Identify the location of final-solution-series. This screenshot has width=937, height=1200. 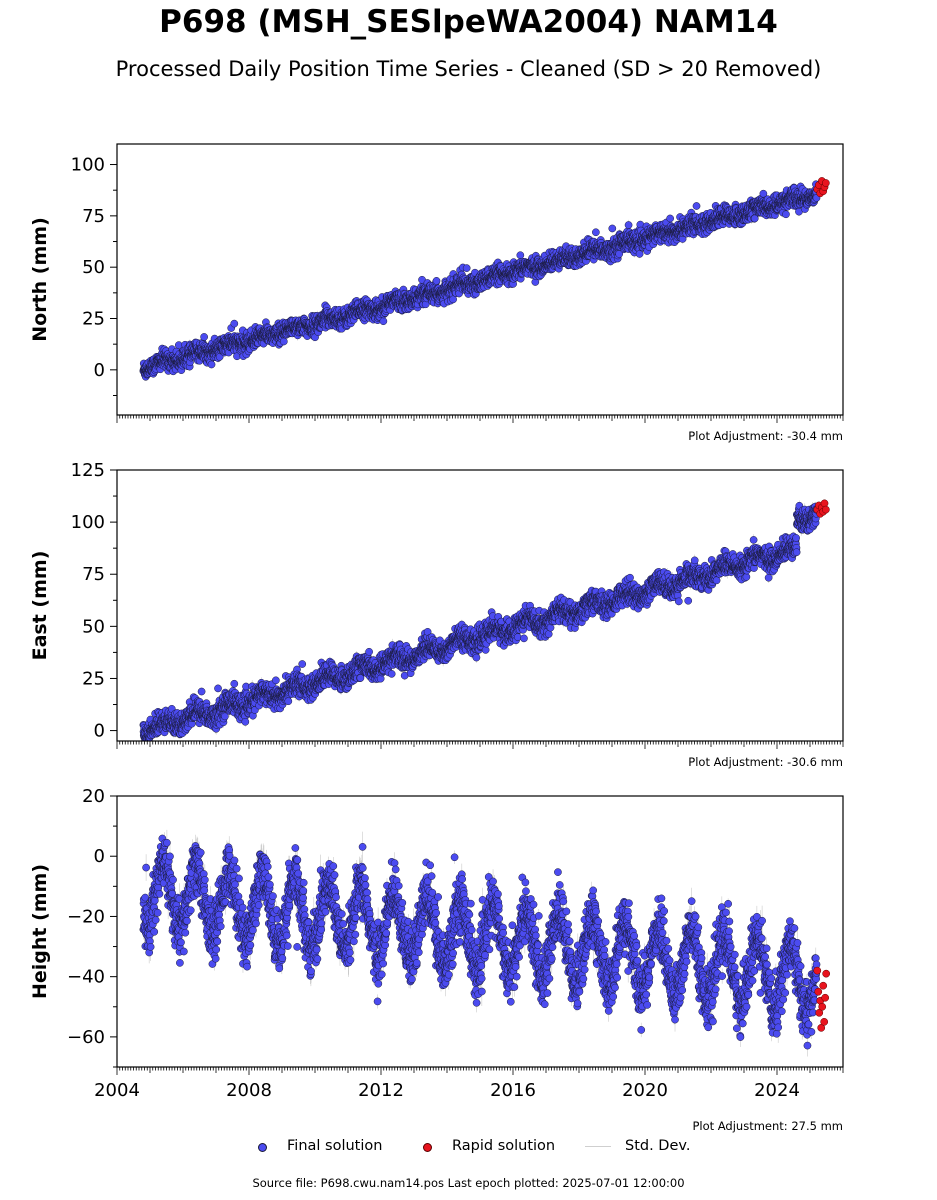
(480, 280).